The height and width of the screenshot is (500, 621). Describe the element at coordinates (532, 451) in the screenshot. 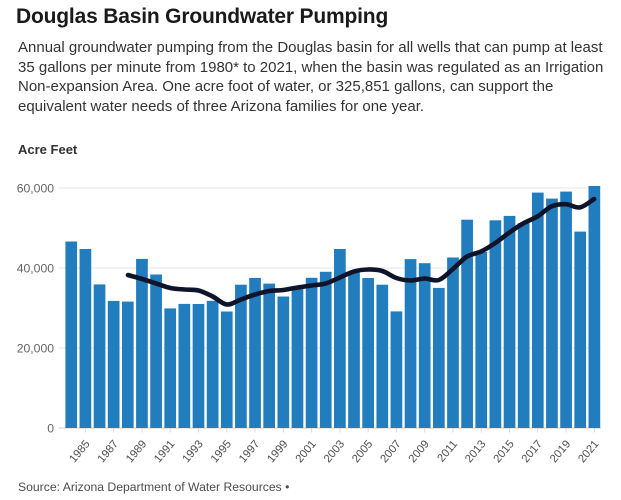

I see `svg-text: 2017` at that location.